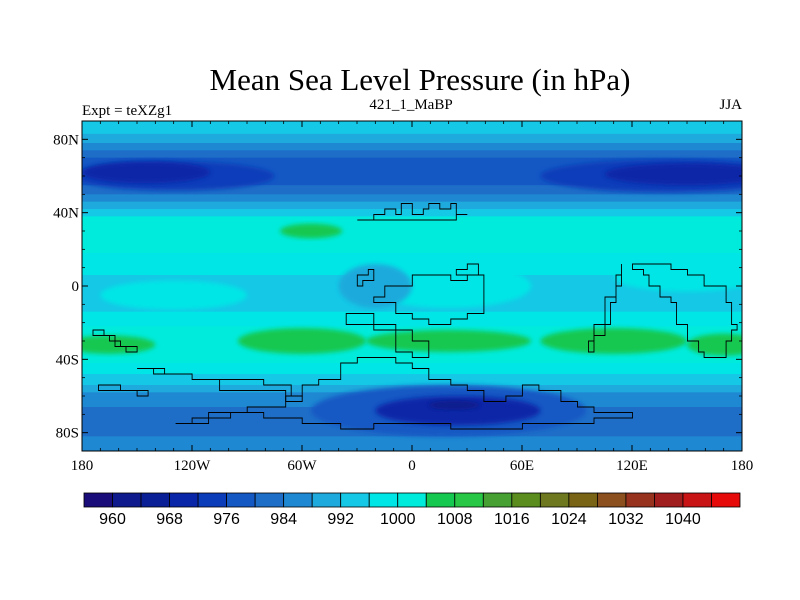 This screenshot has height=600, width=800. I want to click on y-tick-label: 80S, so click(67, 434).